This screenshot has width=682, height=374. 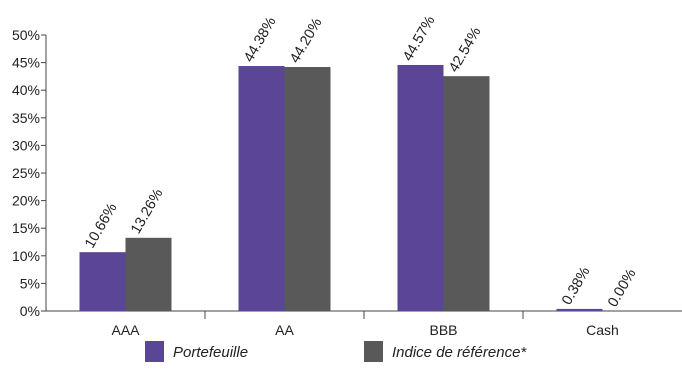 I want to click on y-tick-label: 10%, so click(x=26, y=256).